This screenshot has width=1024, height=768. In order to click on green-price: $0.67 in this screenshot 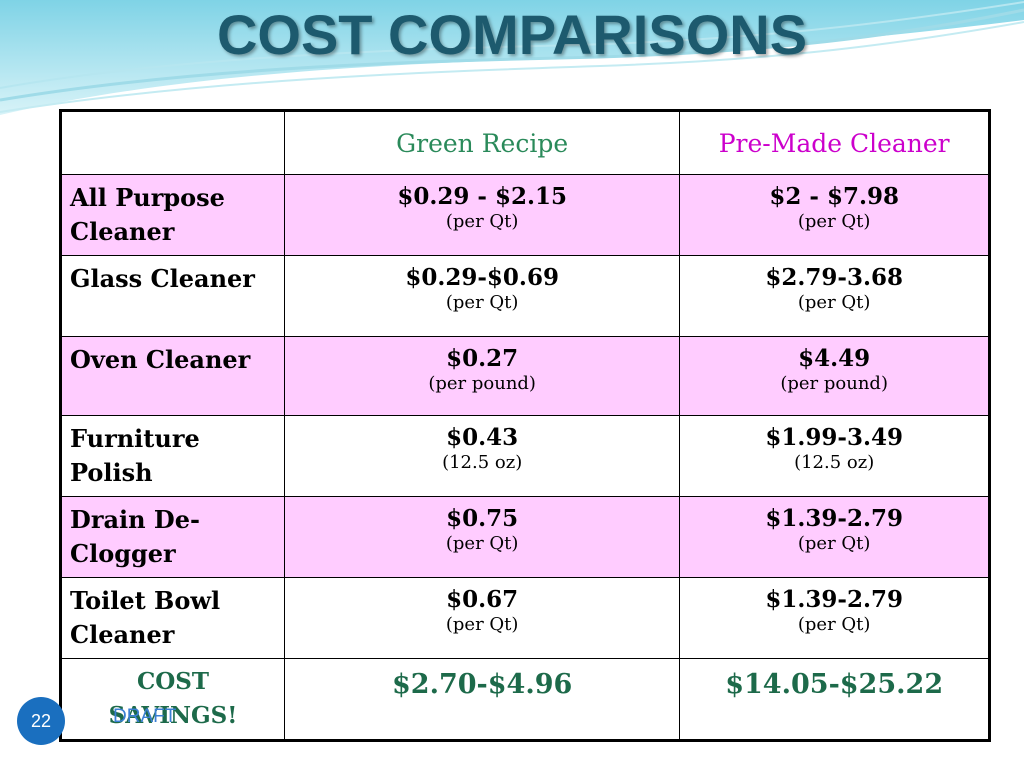, I will do `click(482, 599)`.